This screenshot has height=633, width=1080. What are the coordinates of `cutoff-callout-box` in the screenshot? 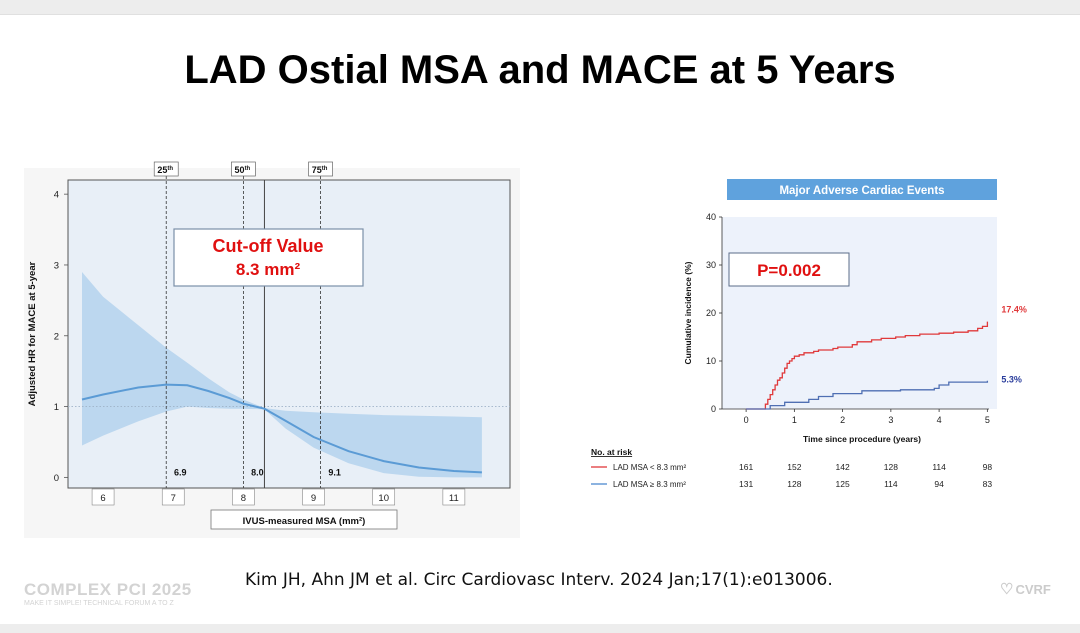 It's located at (268, 257).